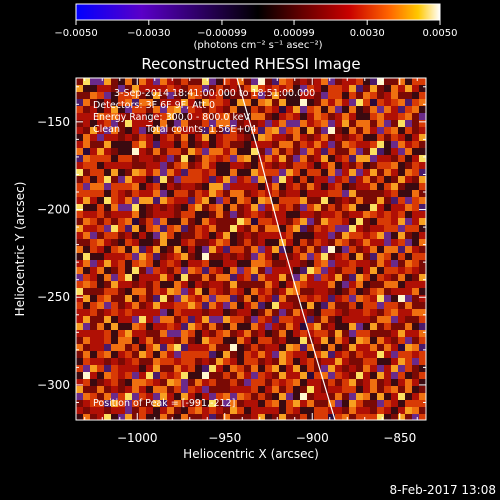 The width and height of the screenshot is (500, 500). I want to click on x-tick-label: −950, so click(224, 438).